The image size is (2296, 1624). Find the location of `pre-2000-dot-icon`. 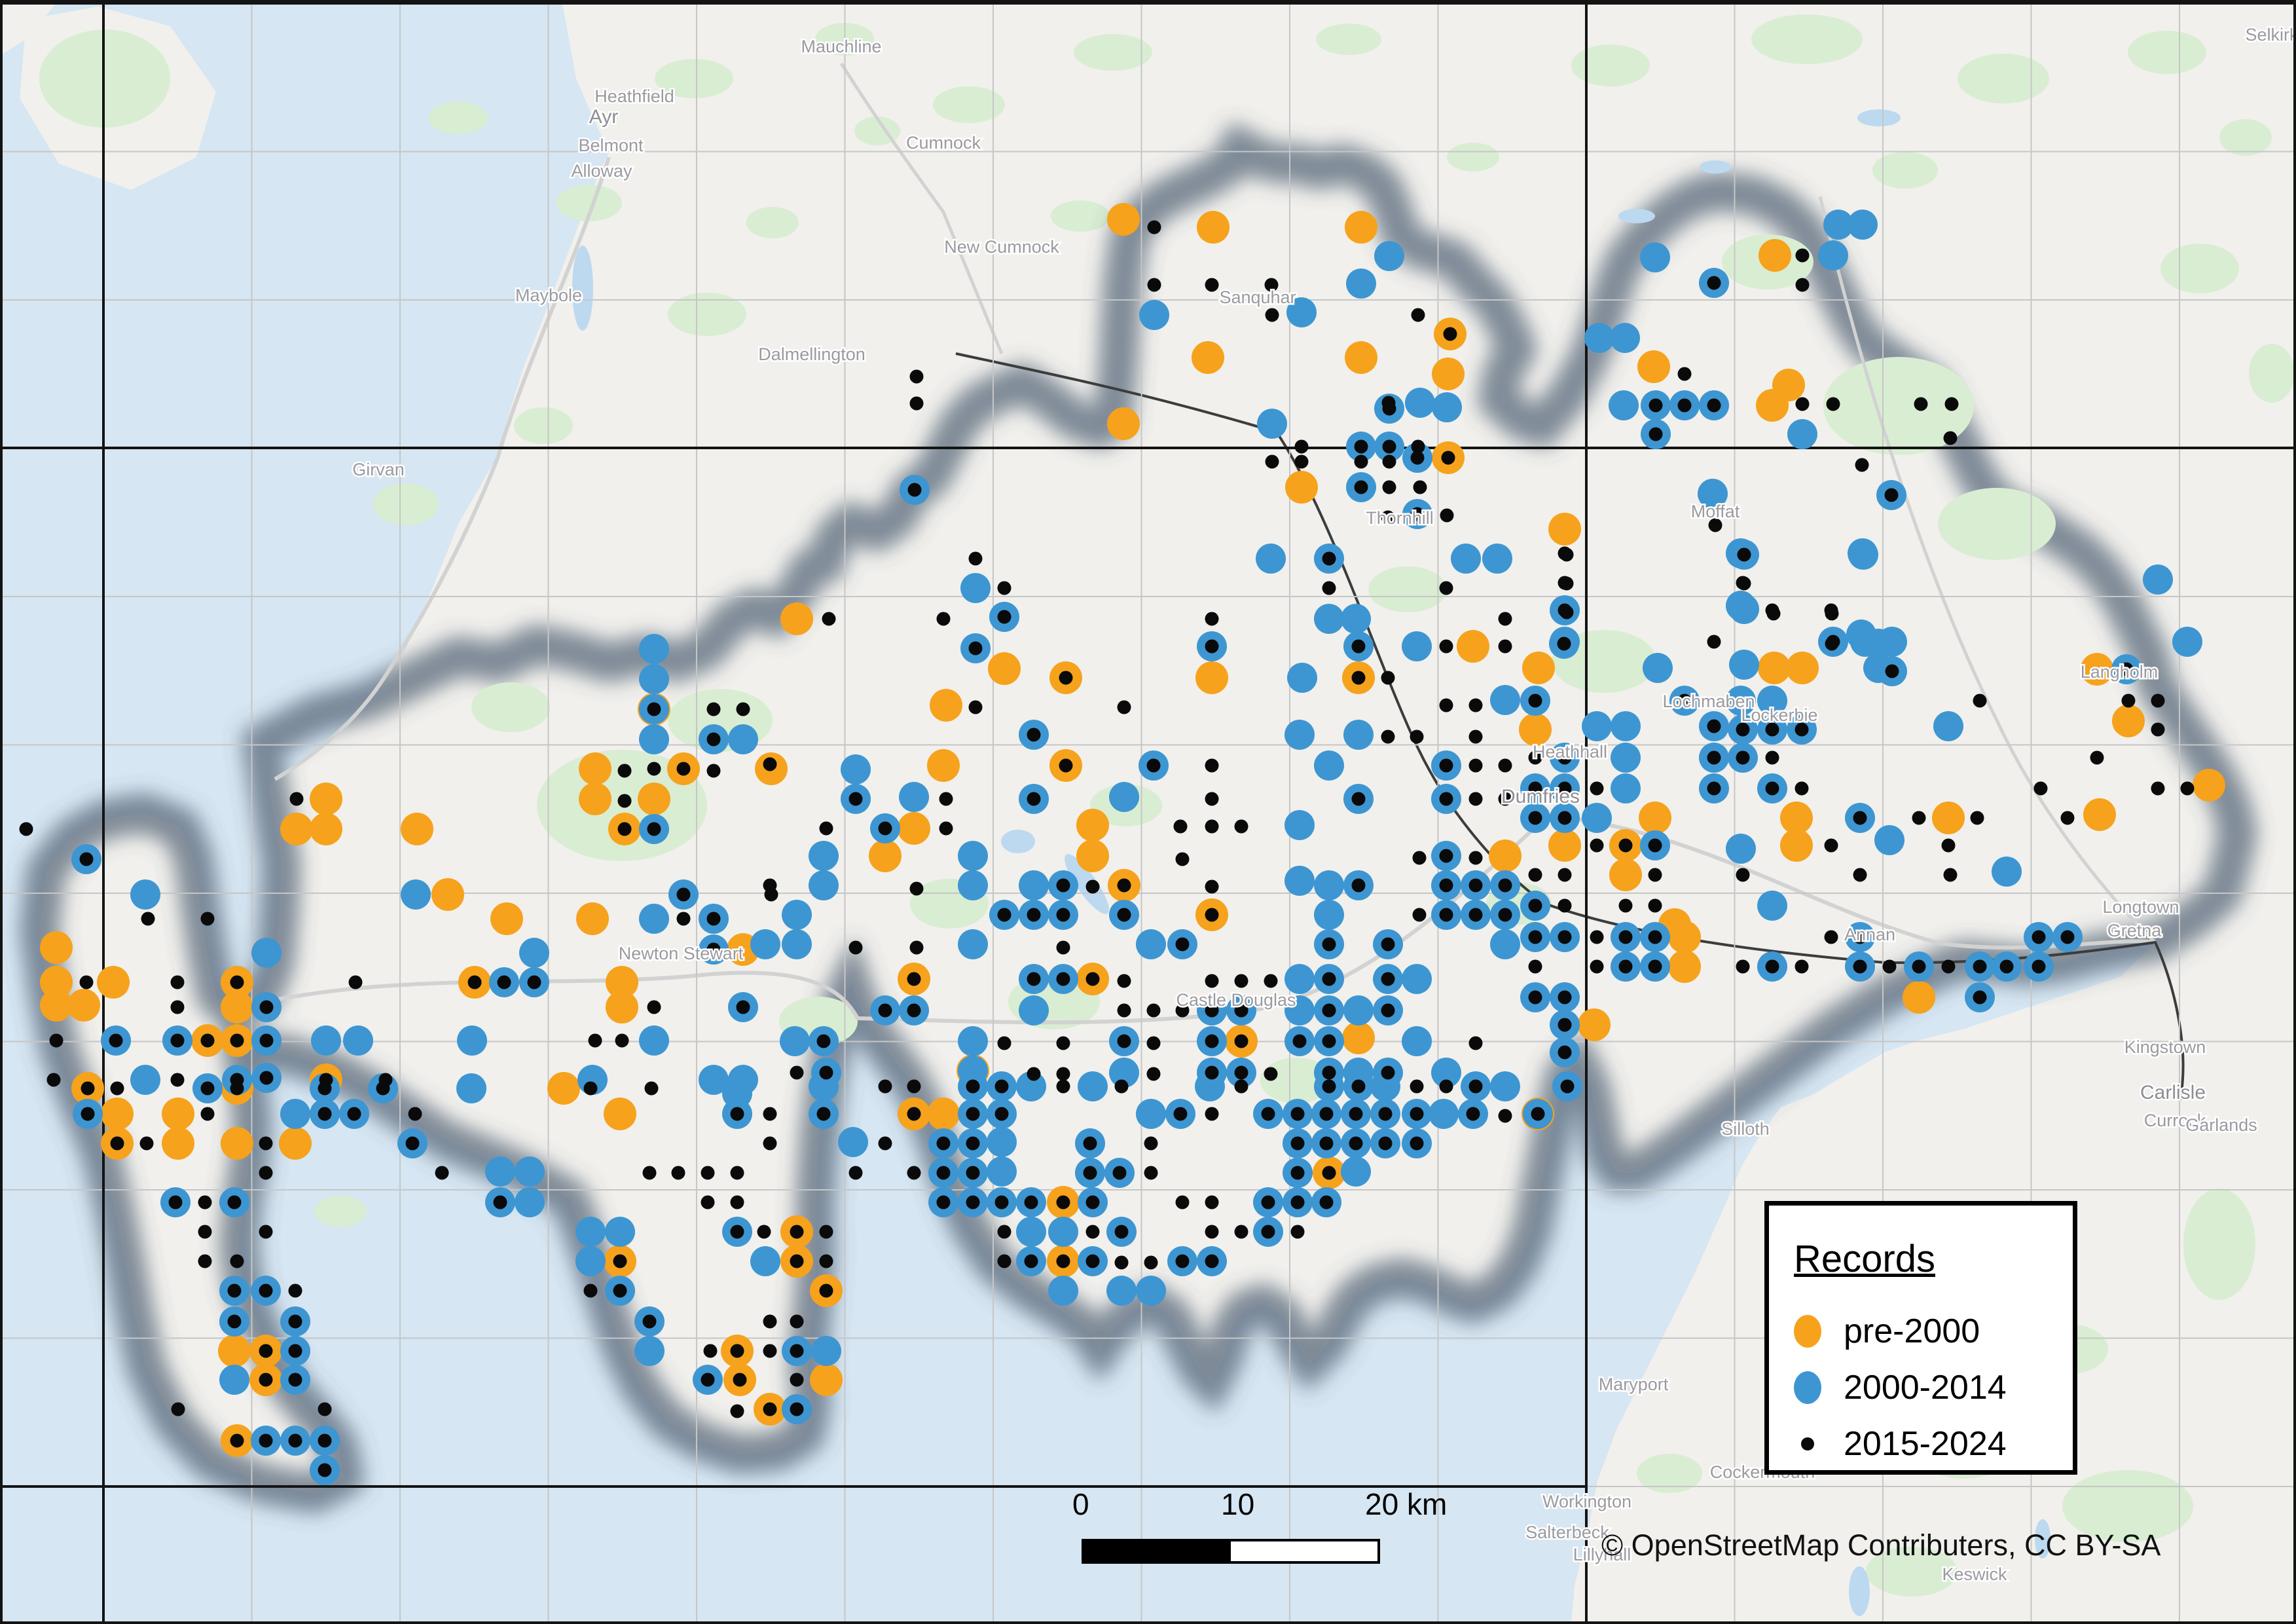

pre-2000-dot-icon is located at coordinates (1807, 1331).